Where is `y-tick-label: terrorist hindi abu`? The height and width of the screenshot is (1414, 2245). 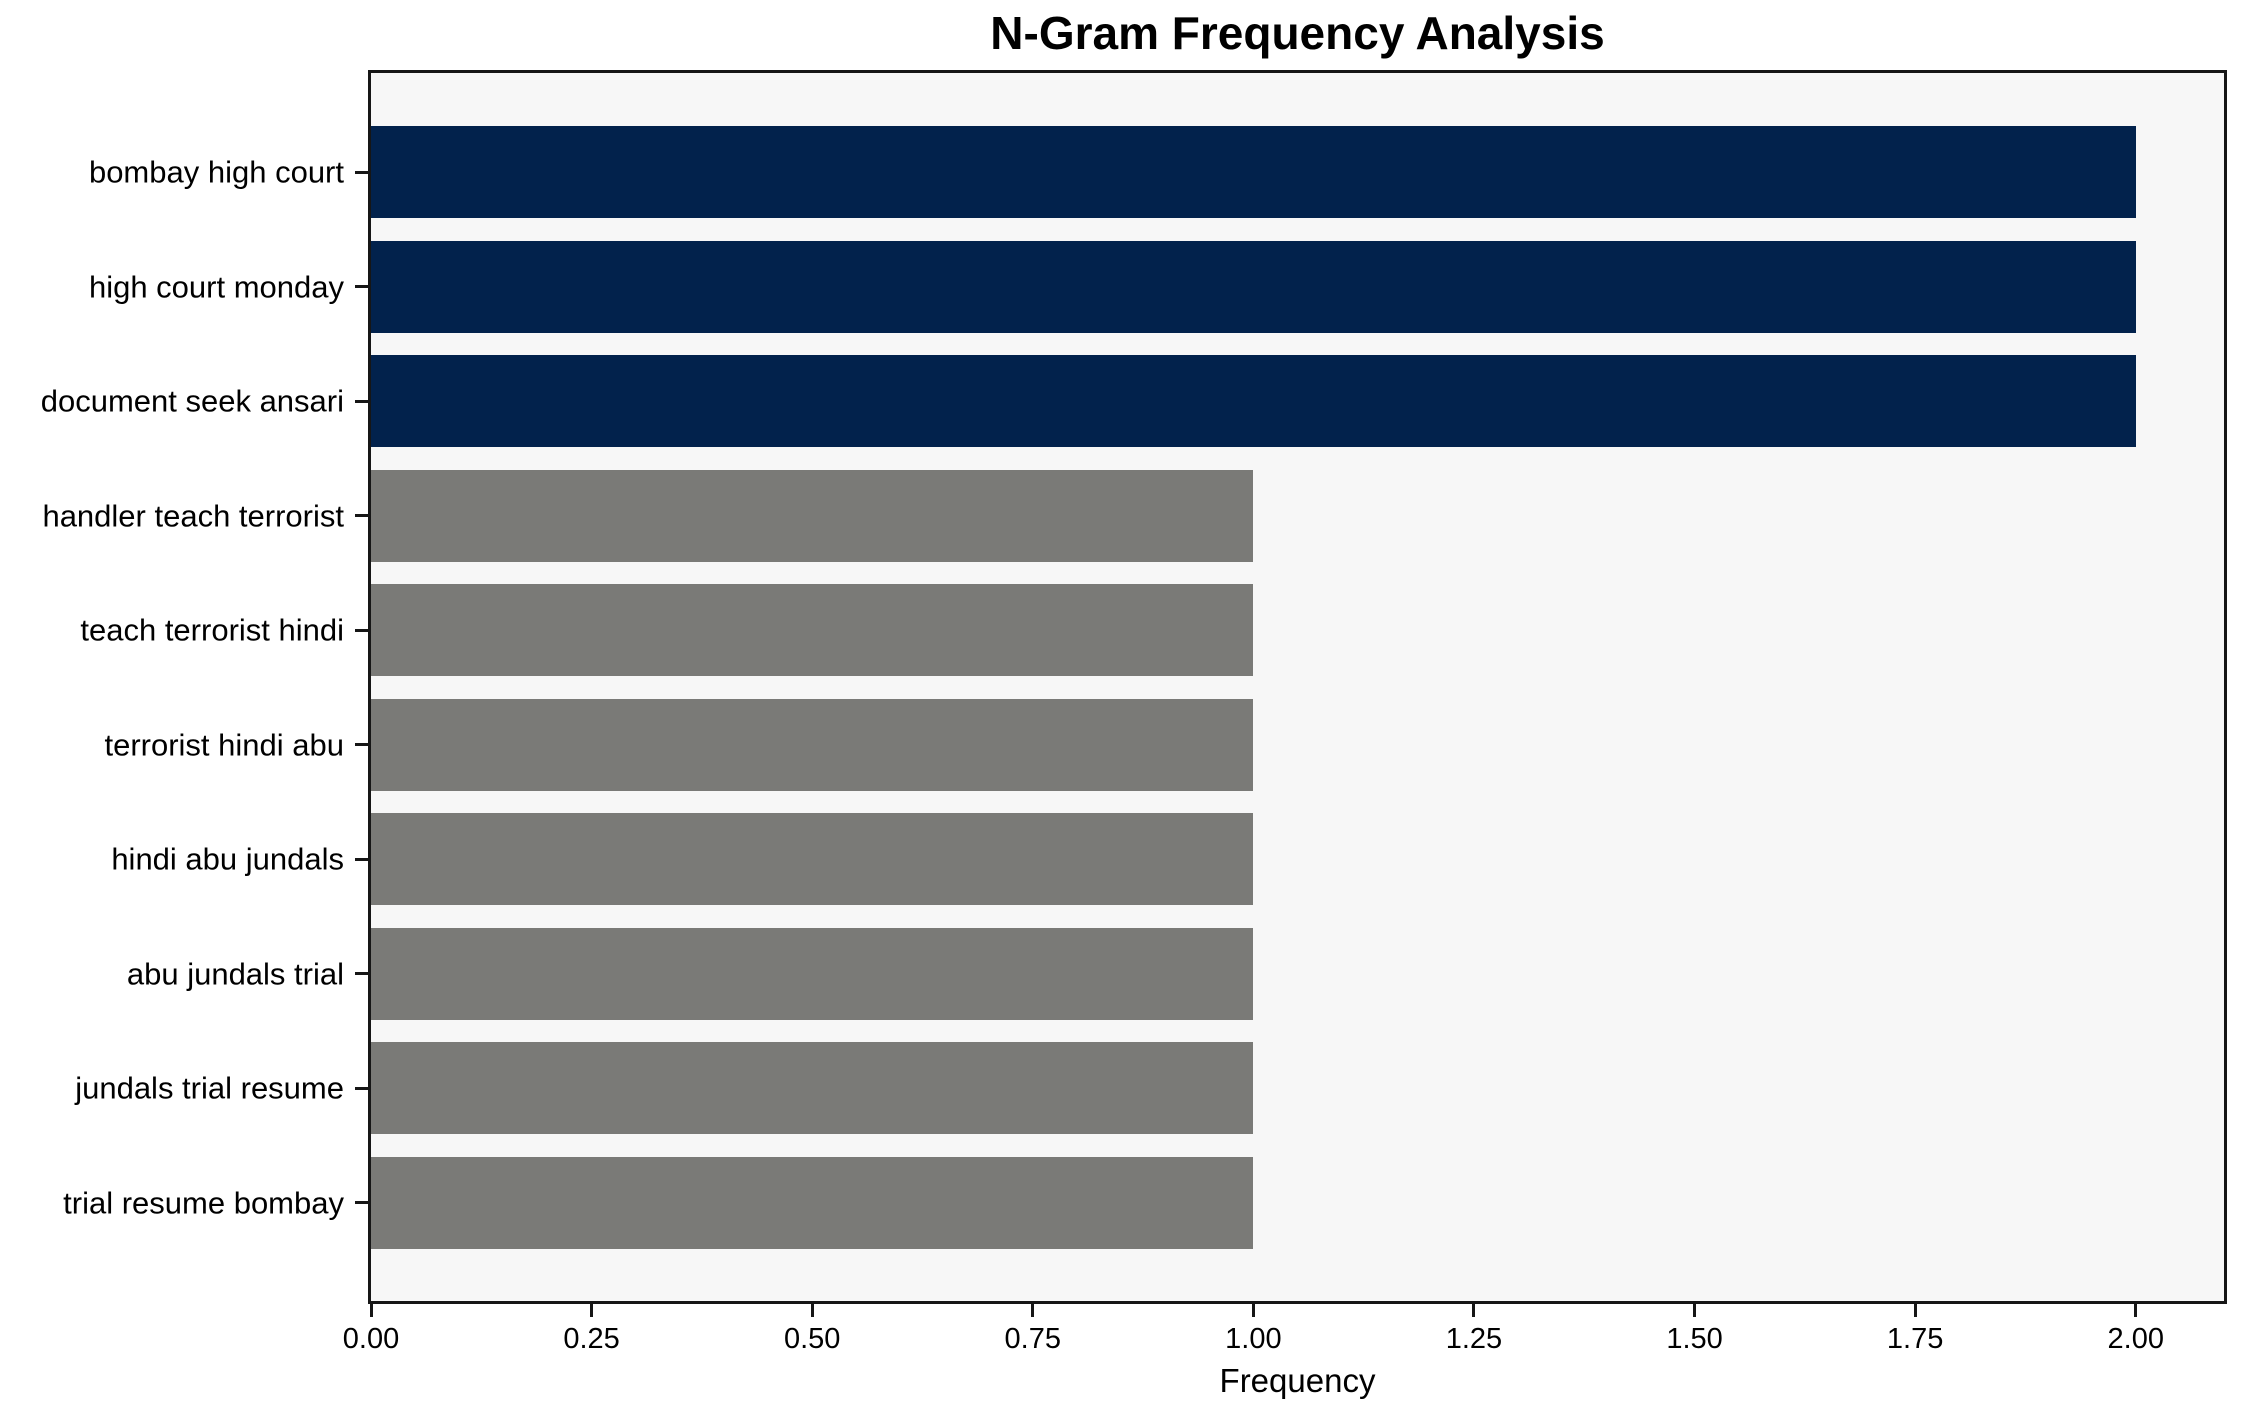
y-tick-label: terrorist hindi abu is located at coordinates (224, 744).